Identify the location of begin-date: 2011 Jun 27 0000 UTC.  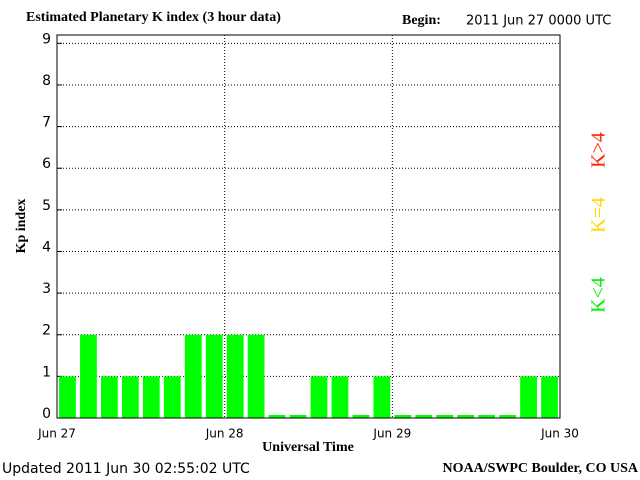
(538, 21).